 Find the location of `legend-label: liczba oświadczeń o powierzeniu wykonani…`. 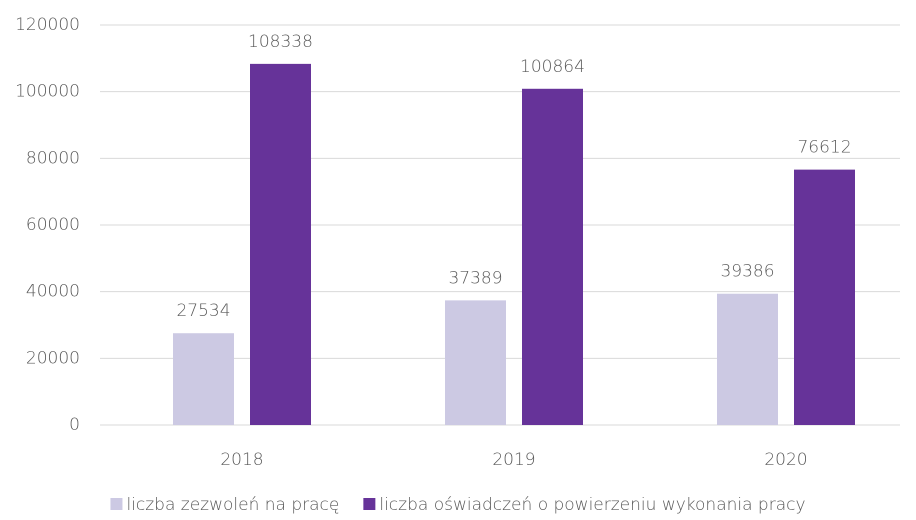

legend-label: liczba oświadczeń o powierzeniu wykonani… is located at coordinates (592, 505).